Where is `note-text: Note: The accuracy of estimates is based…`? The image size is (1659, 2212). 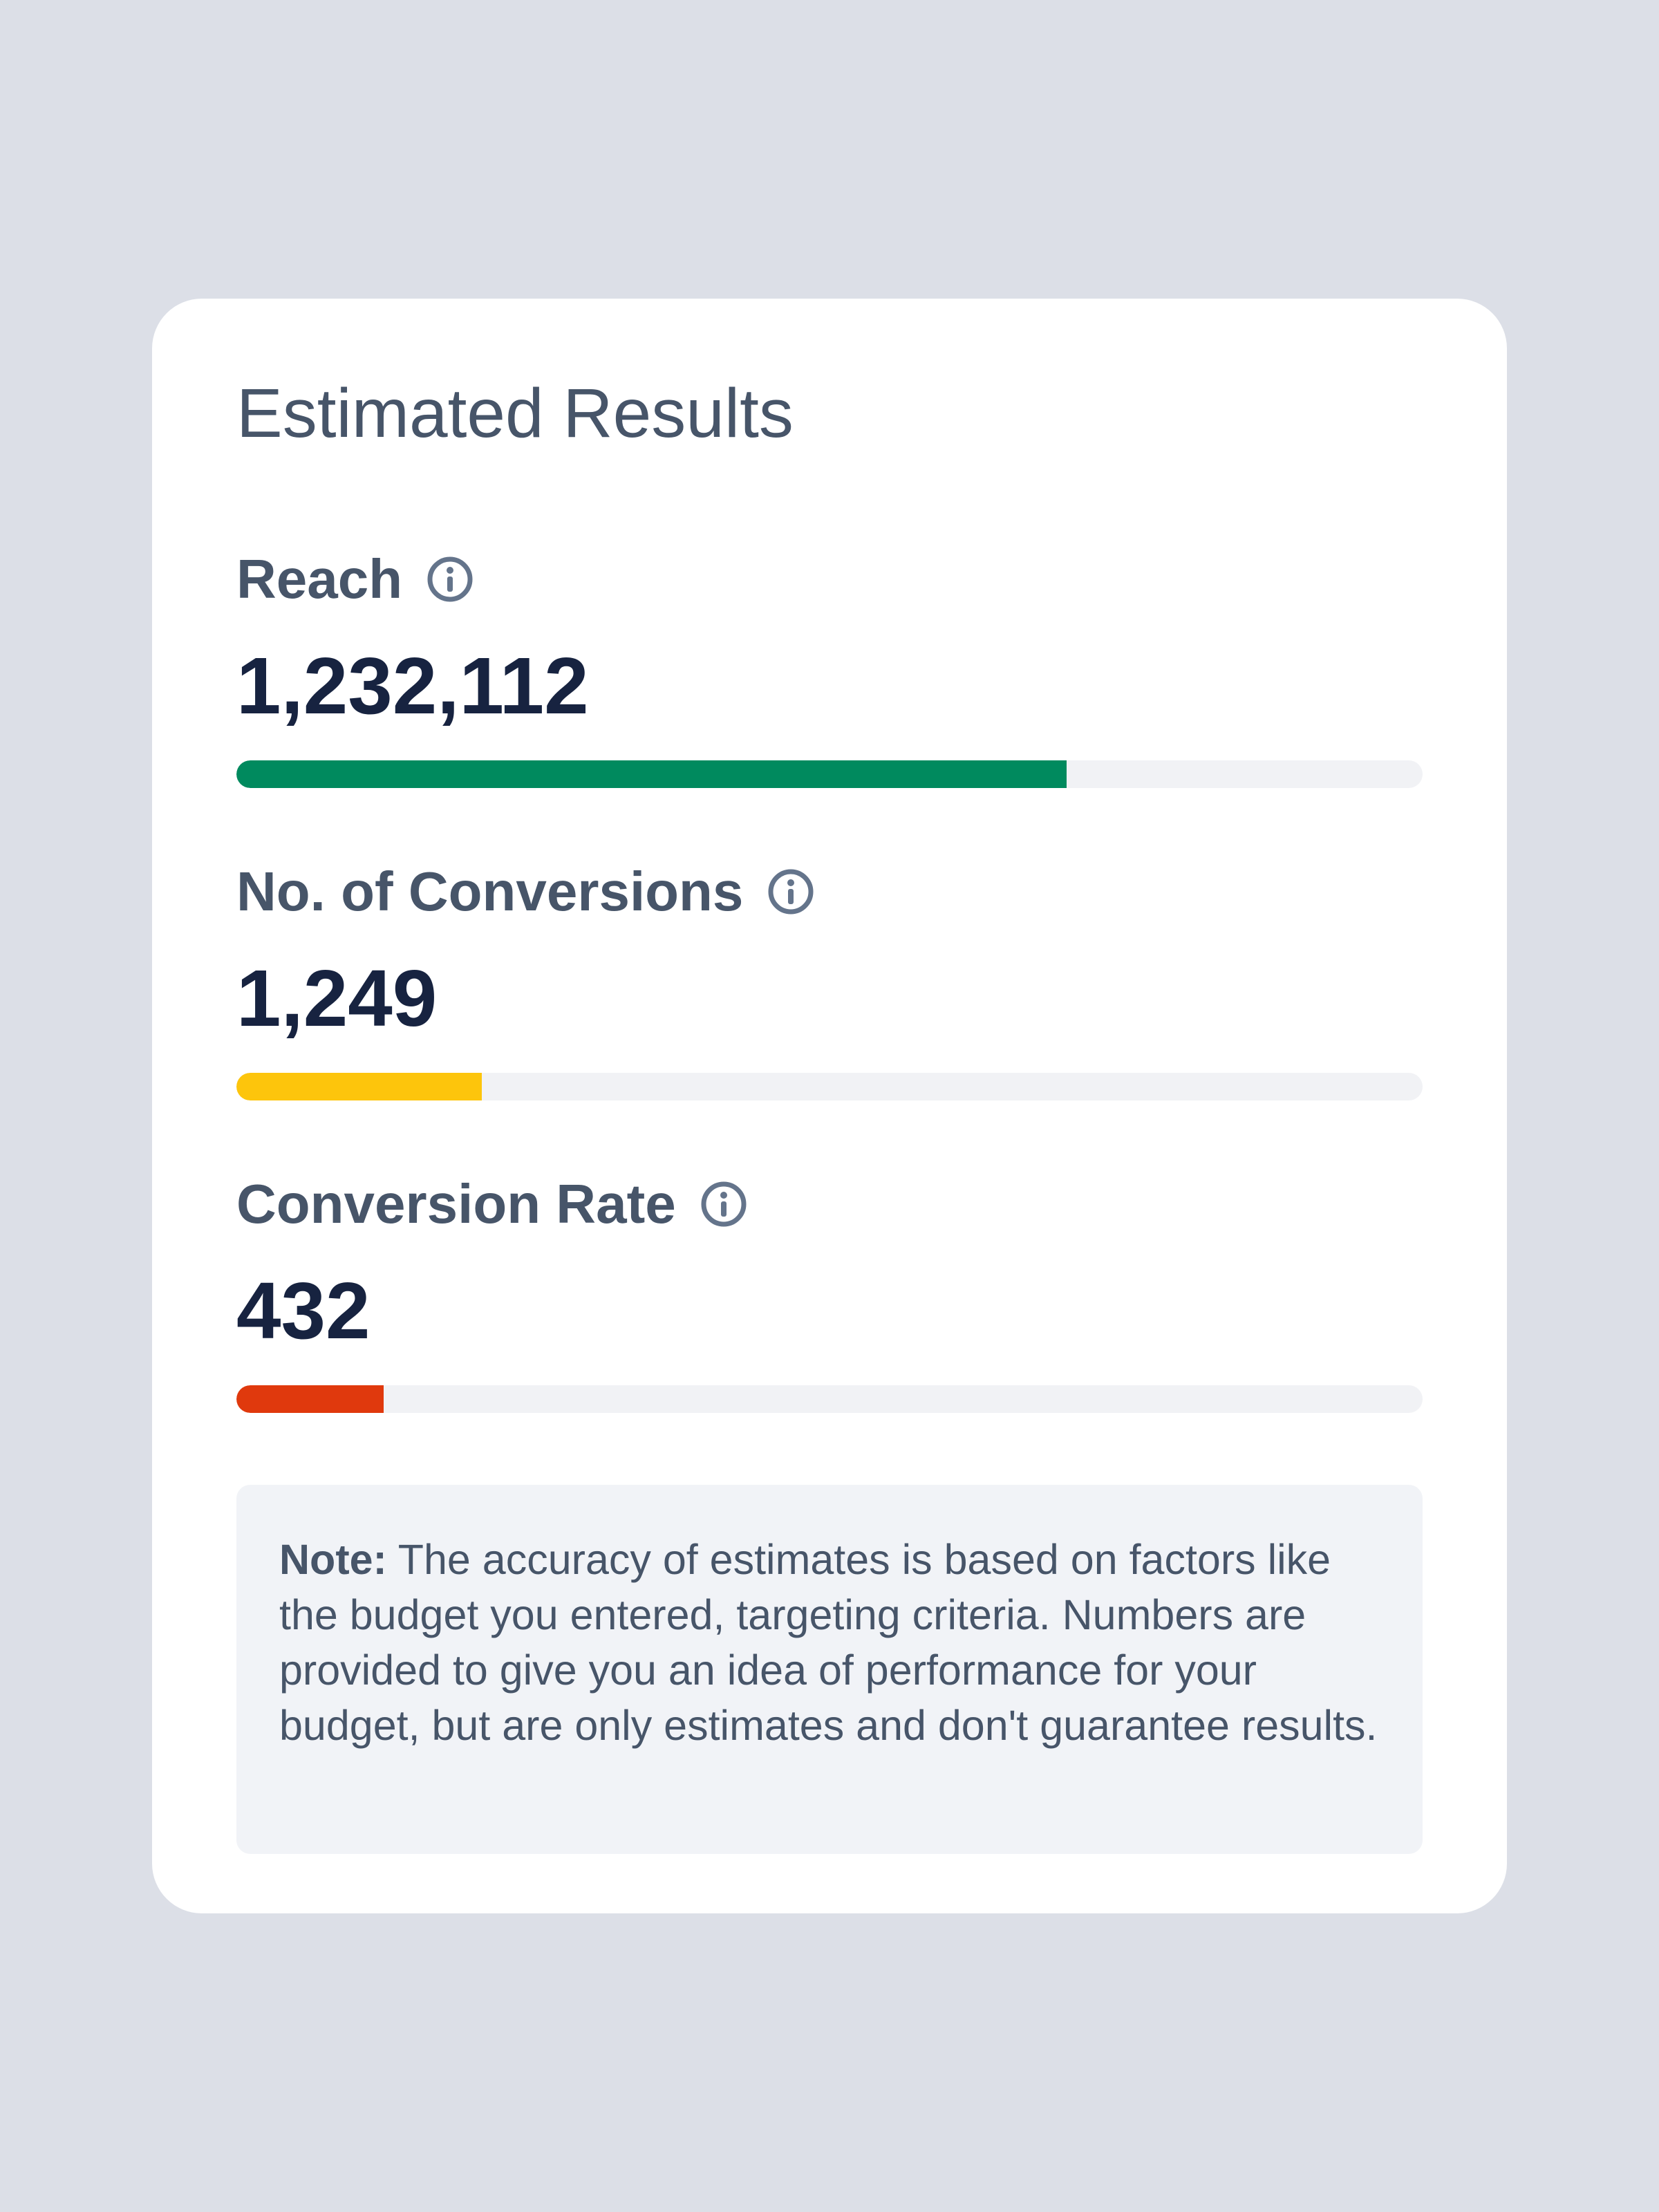
note-text: Note: The accuracy of estimates is based… is located at coordinates (829, 1643).